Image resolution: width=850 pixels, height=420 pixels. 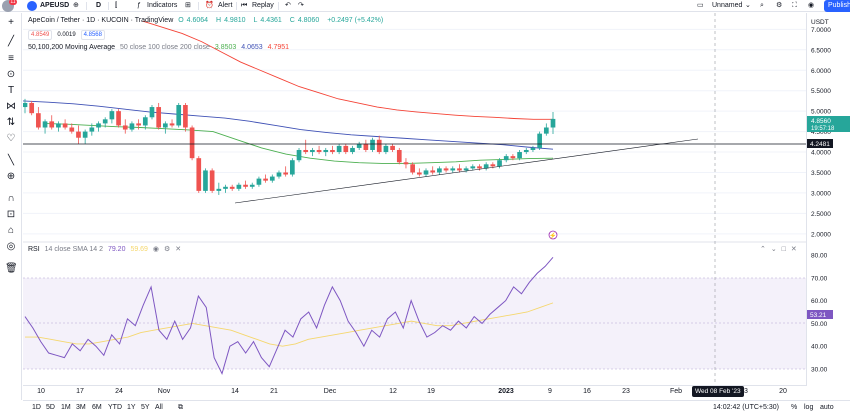 I want to click on range-button-3m: 3M, so click(x=81, y=407).